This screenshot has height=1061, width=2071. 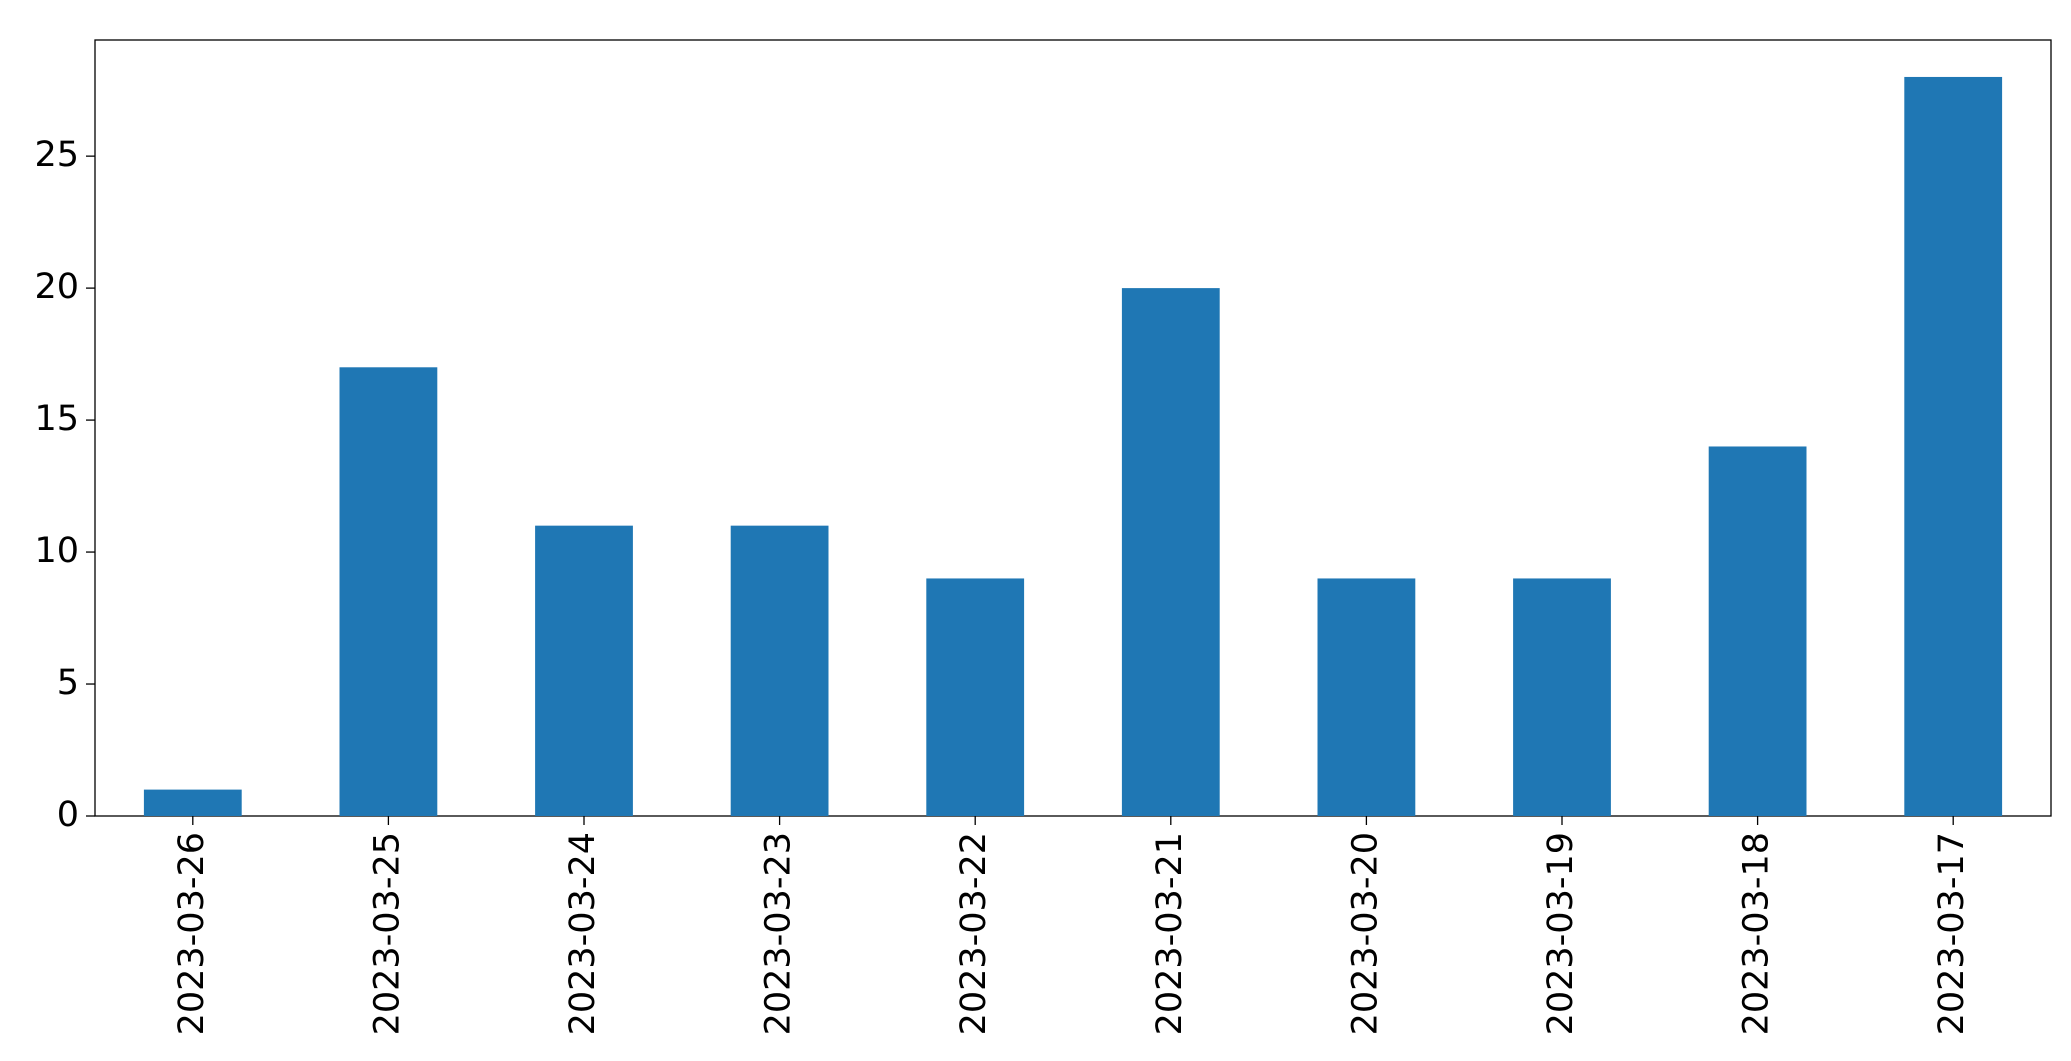 I want to click on x-tick-label: 2023-03-22, so click(x=974, y=933).